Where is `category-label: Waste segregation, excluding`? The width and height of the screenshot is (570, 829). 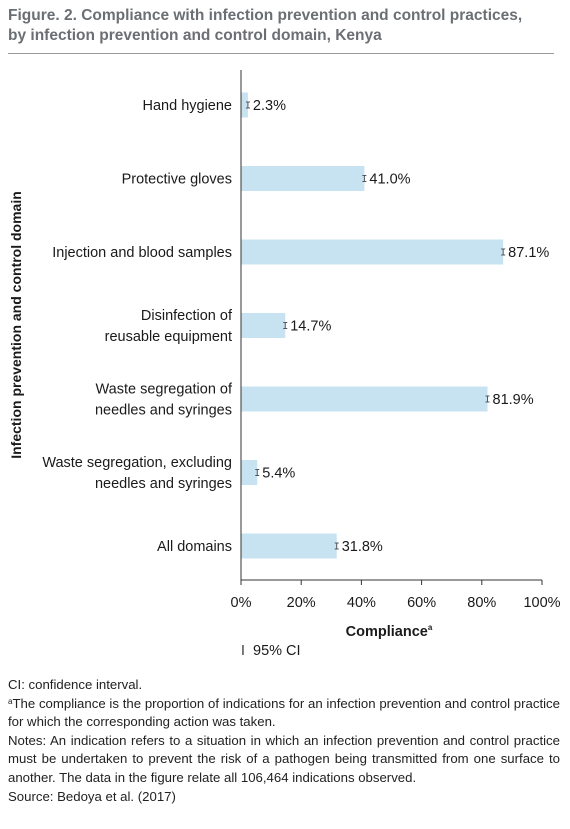
category-label: Waste segregation, excluding is located at coordinates (137, 463).